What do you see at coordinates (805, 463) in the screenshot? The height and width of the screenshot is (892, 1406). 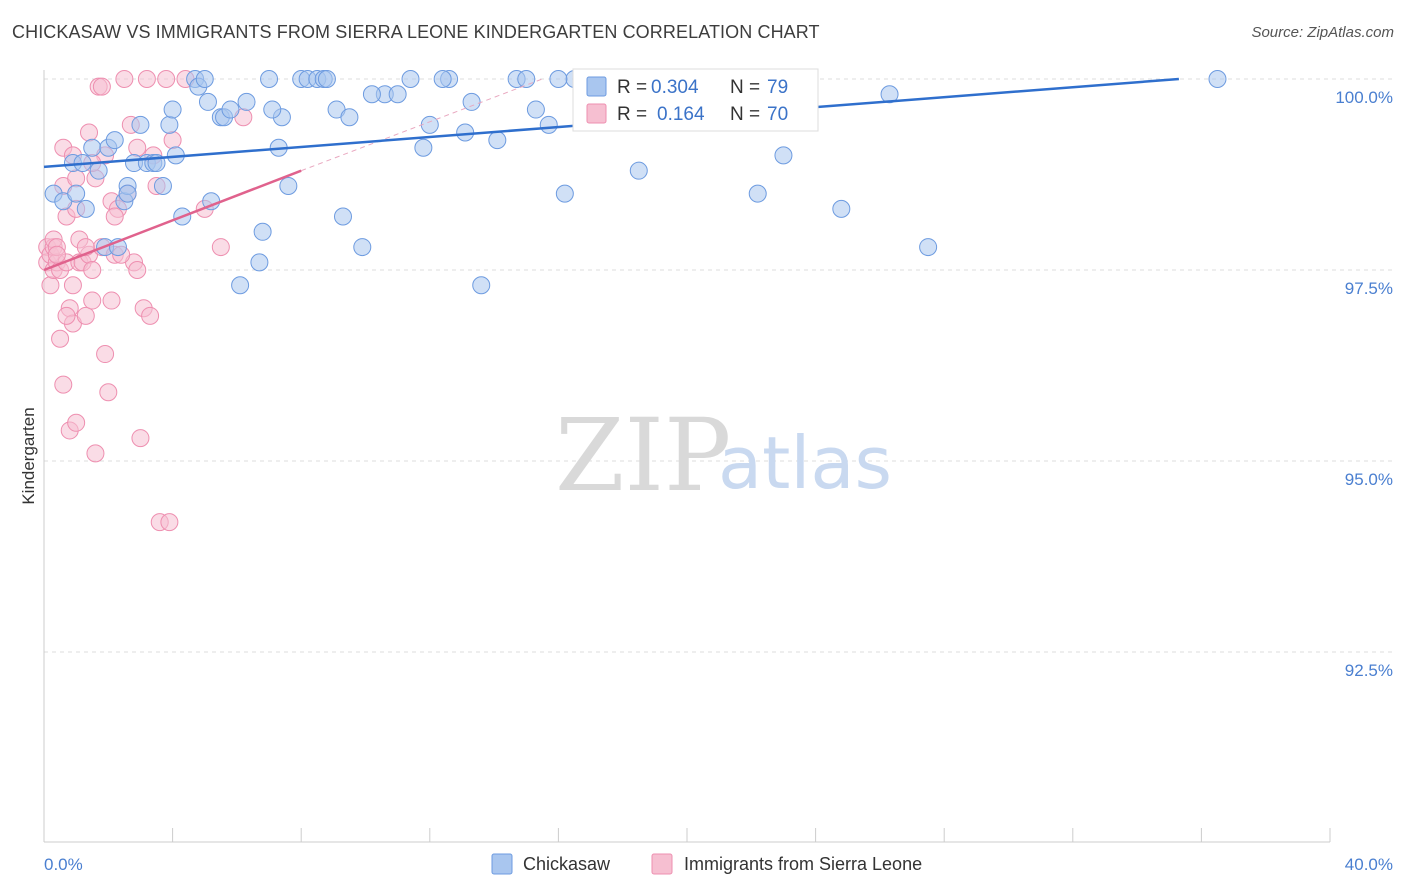 I see `watermark-atlas: atlas` at bounding box center [805, 463].